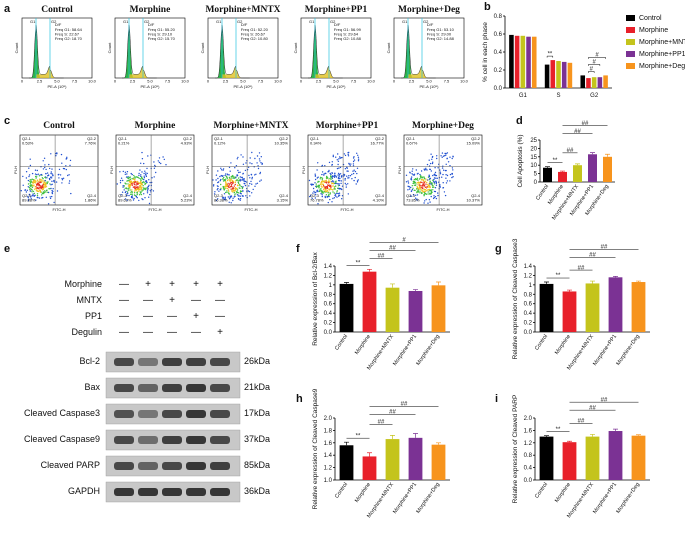  Describe the element at coordinates (315, 298) in the screenshot. I see `y-axis-label: Relative expression of Bcl-2/Bax` at that location.